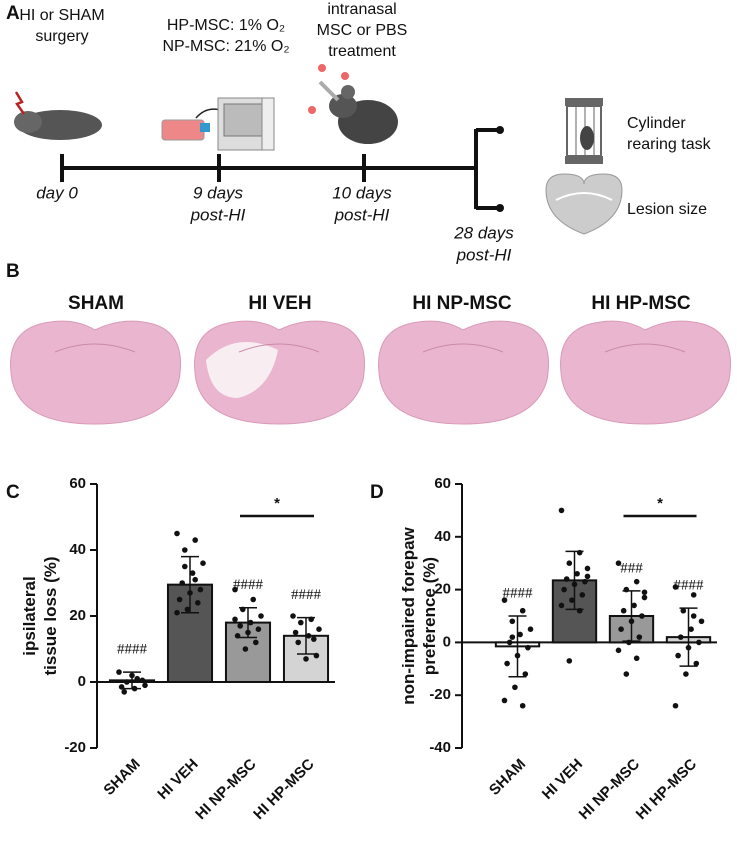 Image resolution: width=737 pixels, height=854 pixels. Describe the element at coordinates (218, 192) in the screenshot. I see `time-label: 9 days` at that location.